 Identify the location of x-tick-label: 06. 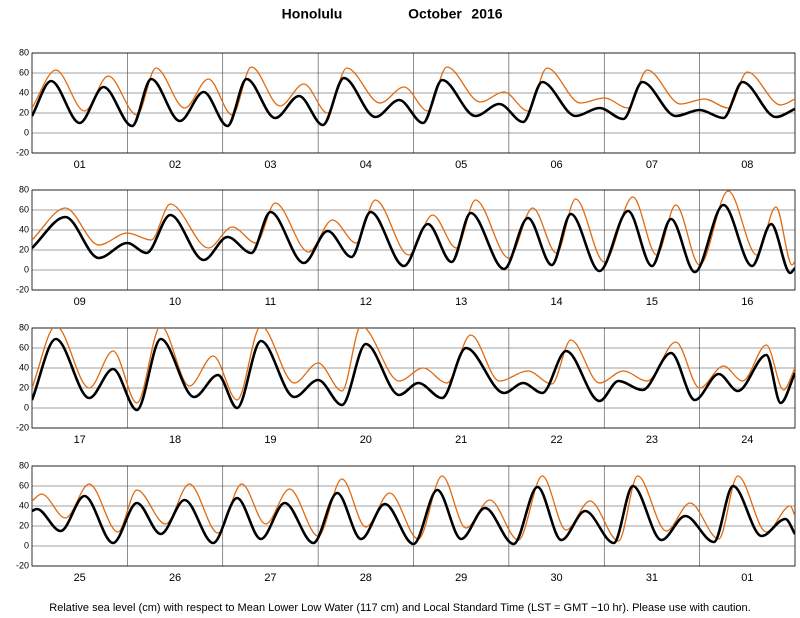
(556, 165).